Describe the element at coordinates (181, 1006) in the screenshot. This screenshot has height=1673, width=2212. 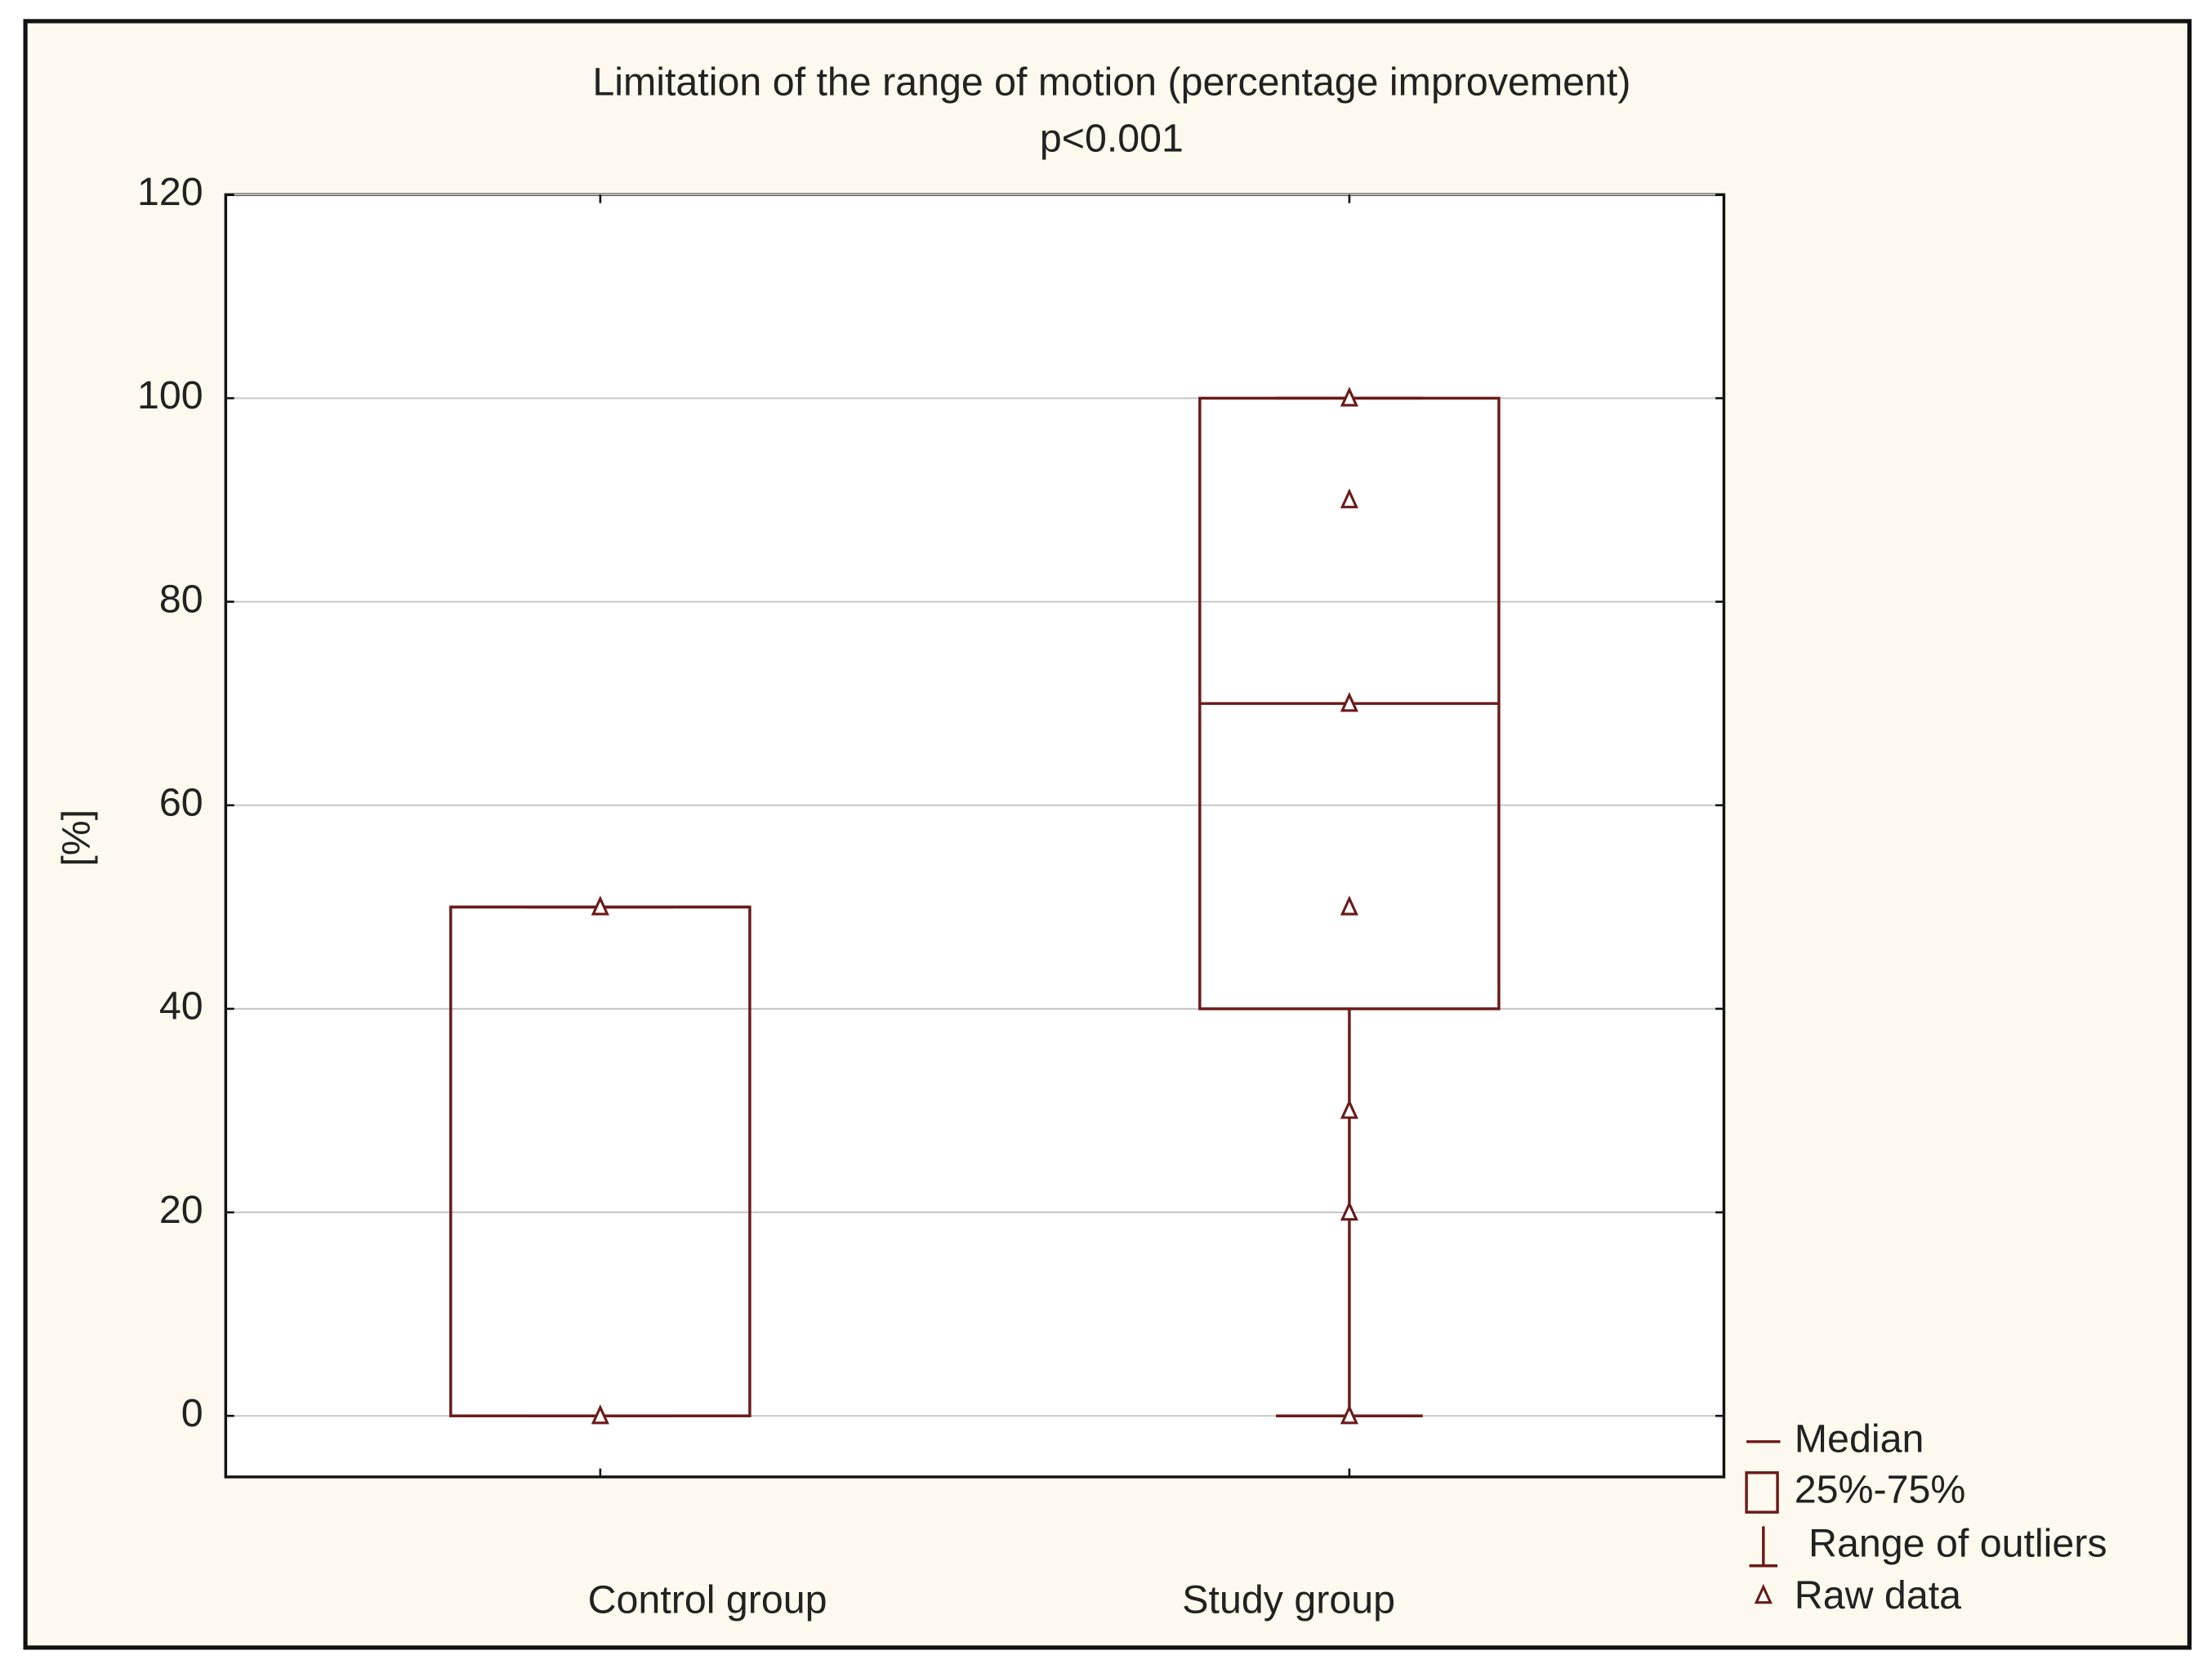
I see `y-tick-label: 40` at that location.